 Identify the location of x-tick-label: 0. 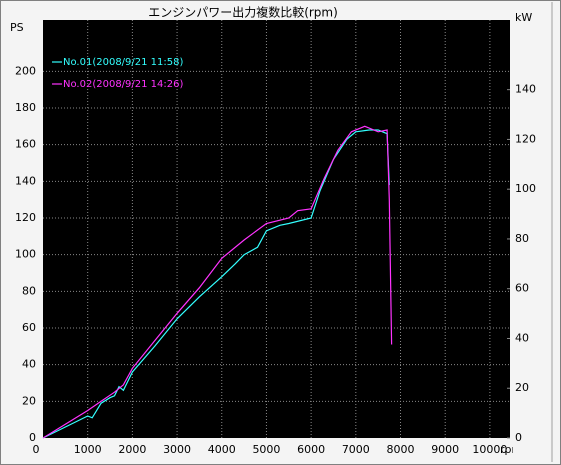
(36, 449).